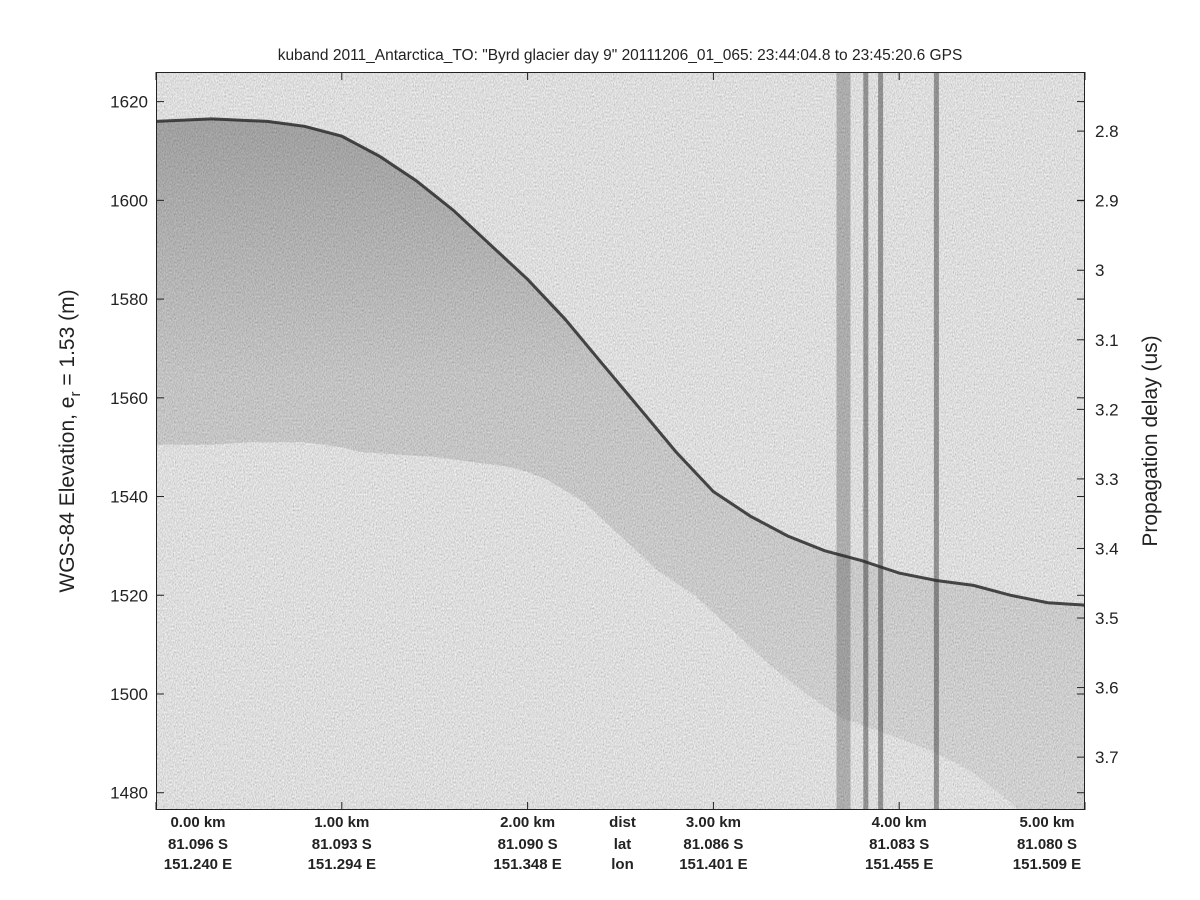 This screenshot has height=900, width=1200. Describe the element at coordinates (1107, 757) in the screenshot. I see `y2-tick-label: 3.7` at that location.